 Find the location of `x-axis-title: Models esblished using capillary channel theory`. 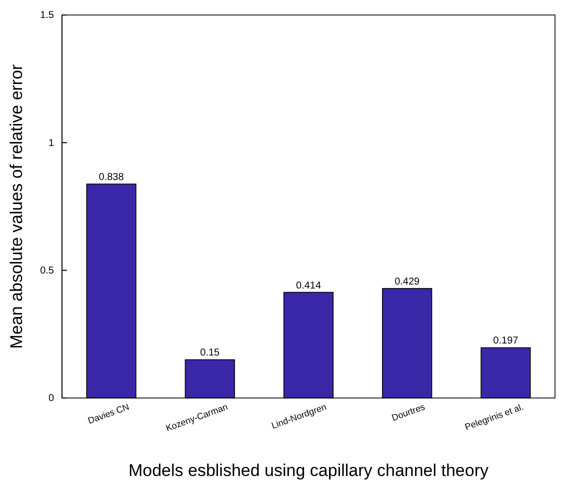

x-axis-title: Models esblished using capillary channel theory is located at coordinates (309, 470).